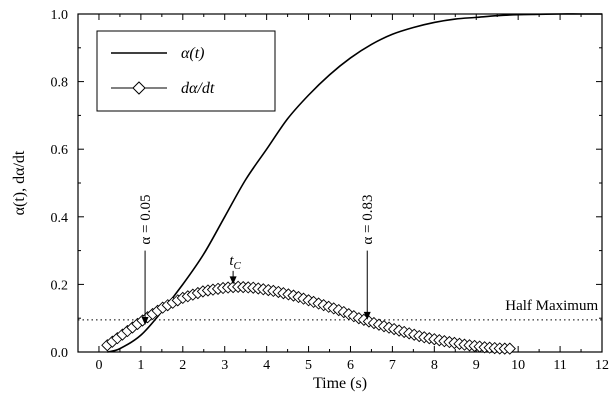  What do you see at coordinates (60, 285) in the screenshot?
I see `y-tick-label: 0.2` at bounding box center [60, 285].